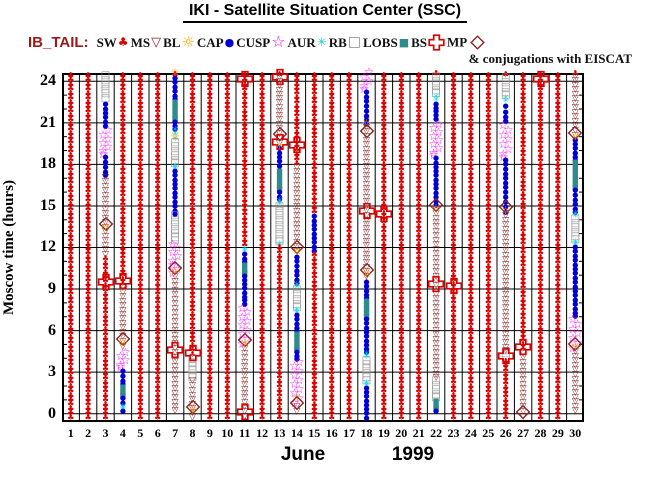  I want to click on y-tick-label: 24, so click(48, 81).